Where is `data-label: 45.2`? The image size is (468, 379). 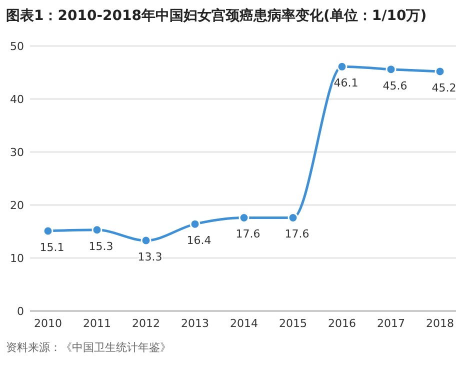 data-label: 45.2 is located at coordinates (444, 87).